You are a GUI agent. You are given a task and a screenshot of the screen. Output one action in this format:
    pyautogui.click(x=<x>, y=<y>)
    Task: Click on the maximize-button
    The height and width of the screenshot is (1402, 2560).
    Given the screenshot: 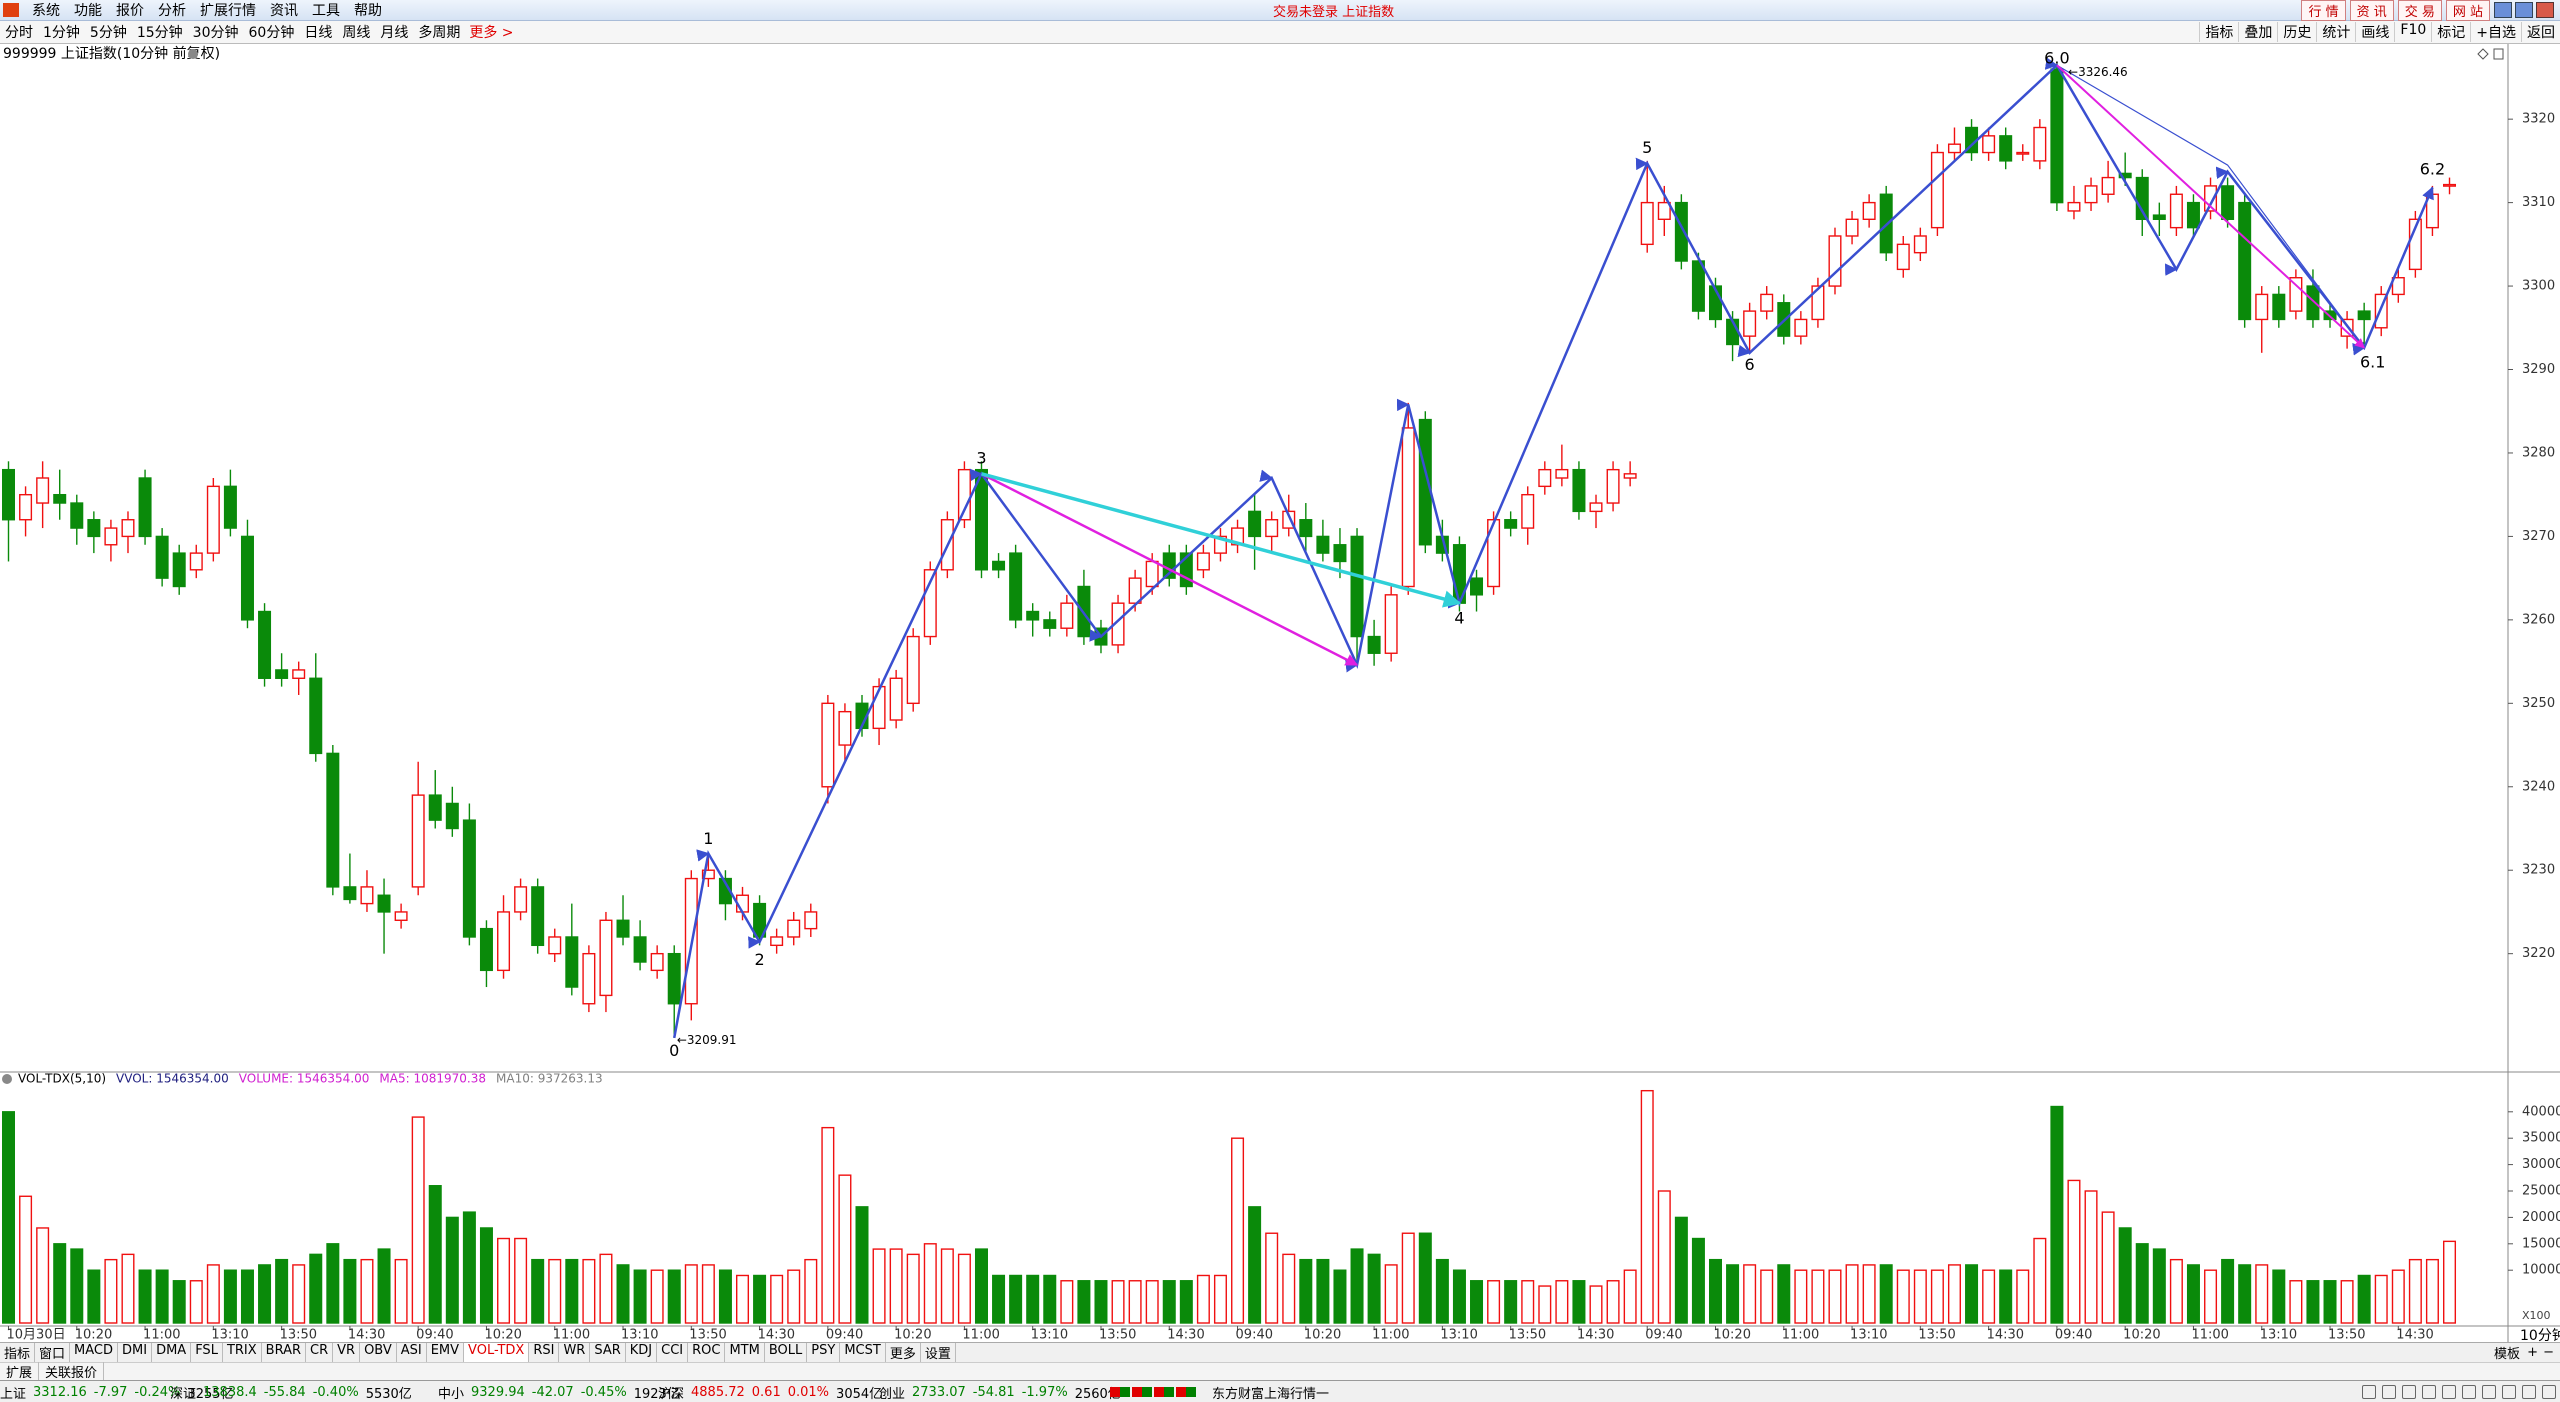 What is the action you would take?
    pyautogui.click(x=2524, y=10)
    